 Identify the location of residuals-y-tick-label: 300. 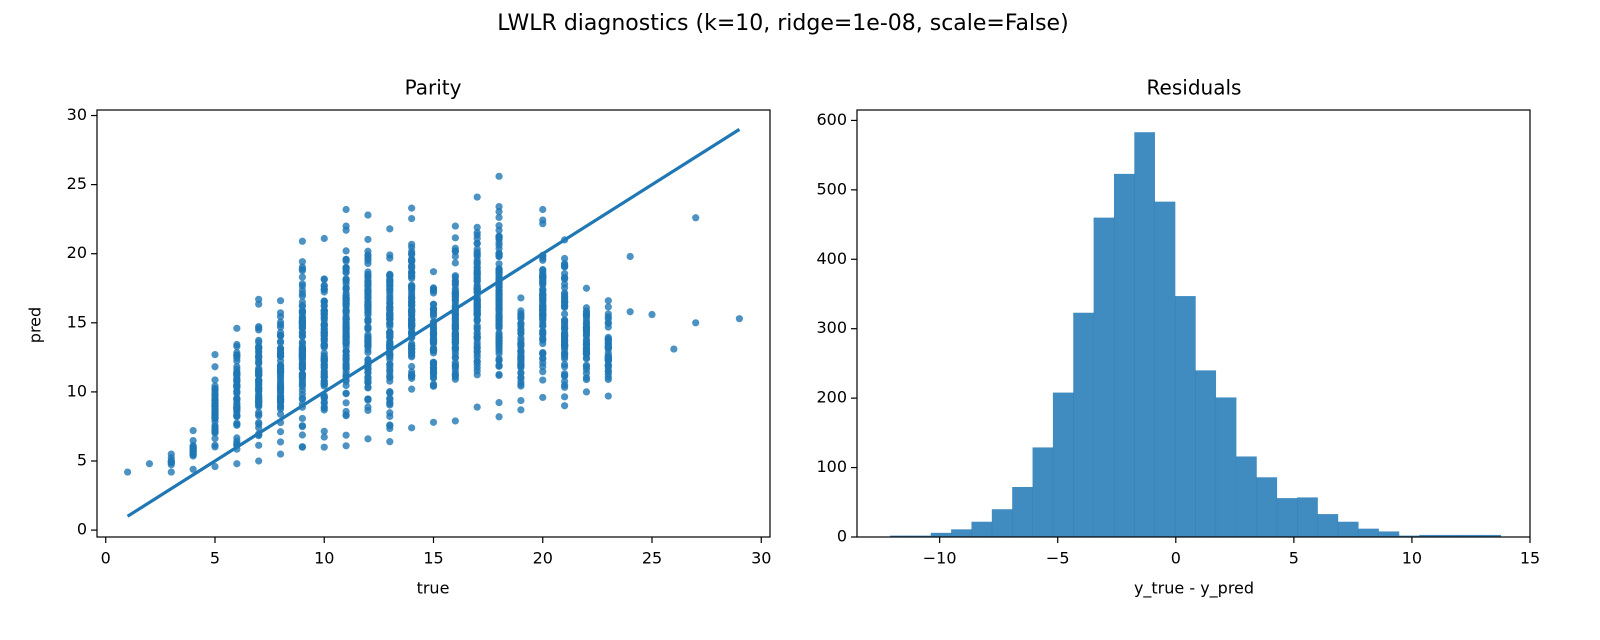
(831, 327).